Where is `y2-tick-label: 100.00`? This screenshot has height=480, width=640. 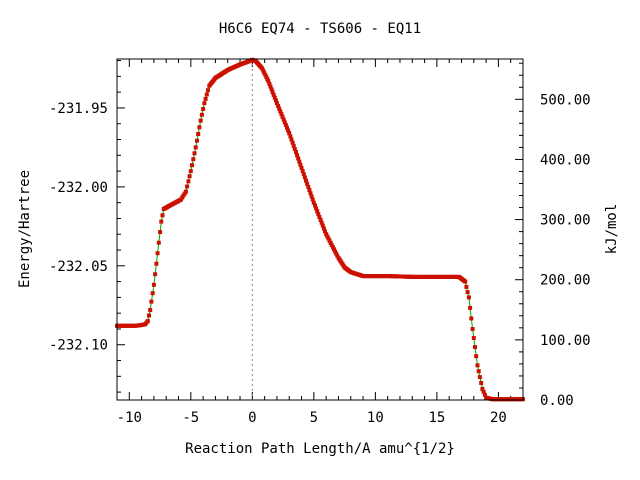 y2-tick-label: 100.00 is located at coordinates (565, 341).